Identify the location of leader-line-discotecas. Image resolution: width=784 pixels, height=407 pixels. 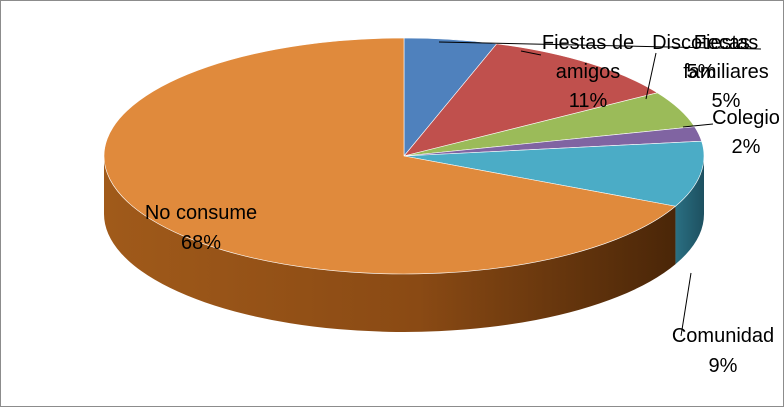
(651, 76).